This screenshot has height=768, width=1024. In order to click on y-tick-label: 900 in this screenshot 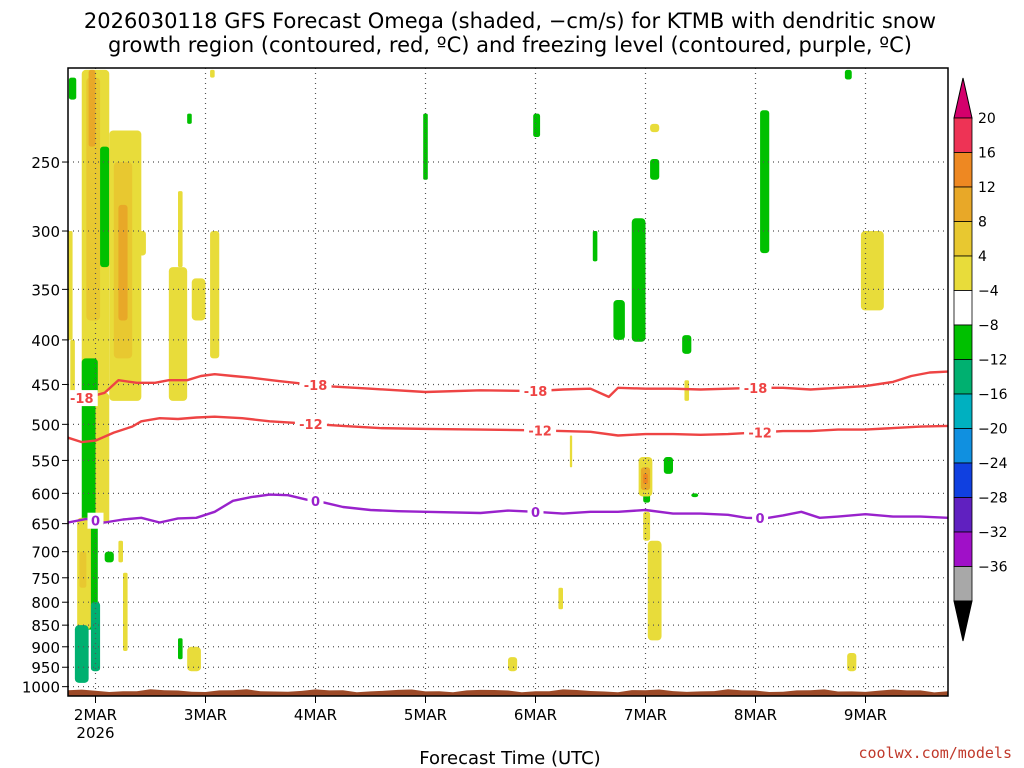, I will do `click(45, 648)`.